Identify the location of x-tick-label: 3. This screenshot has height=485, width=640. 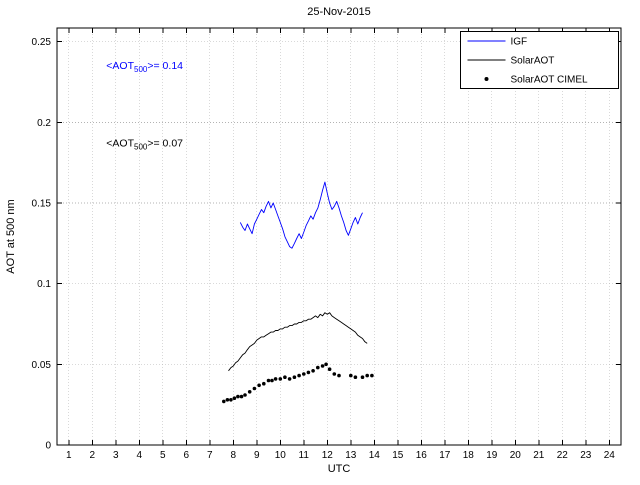
(116, 455).